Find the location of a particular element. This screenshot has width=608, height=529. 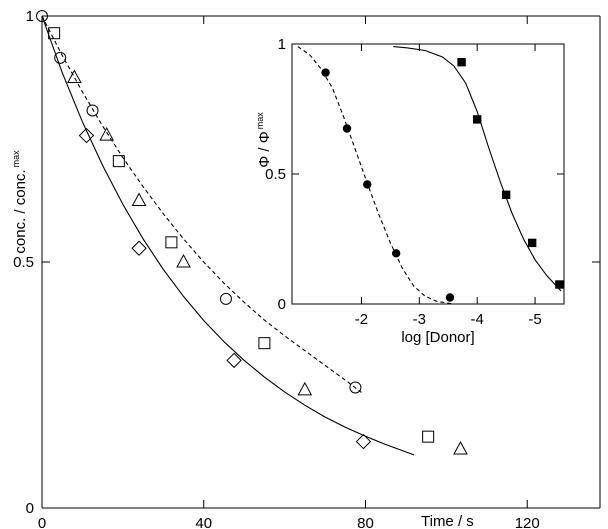

main-x-axis-title: Time / s is located at coordinates (447, 521).